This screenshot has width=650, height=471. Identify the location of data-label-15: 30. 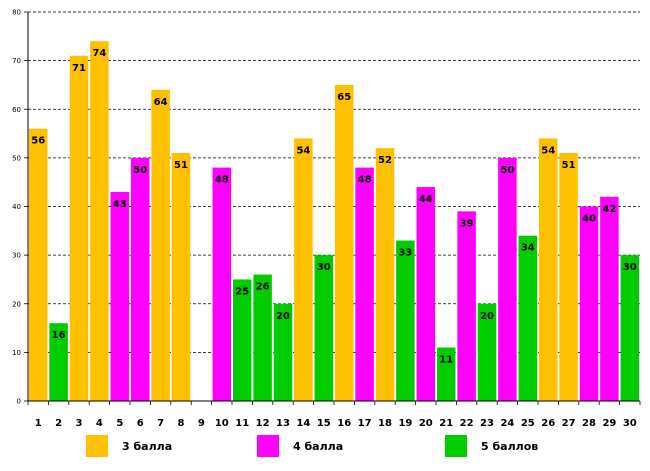
(324, 267).